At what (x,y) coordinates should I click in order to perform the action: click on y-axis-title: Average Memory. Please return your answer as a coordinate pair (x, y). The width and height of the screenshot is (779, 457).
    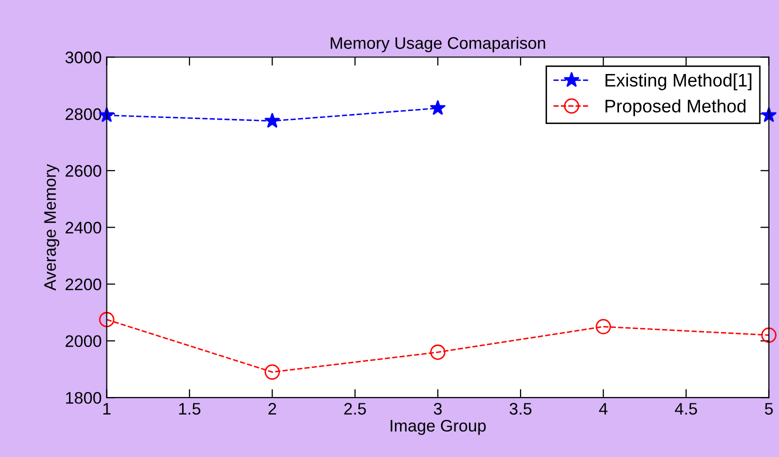
    Looking at the image, I should click on (52, 227).